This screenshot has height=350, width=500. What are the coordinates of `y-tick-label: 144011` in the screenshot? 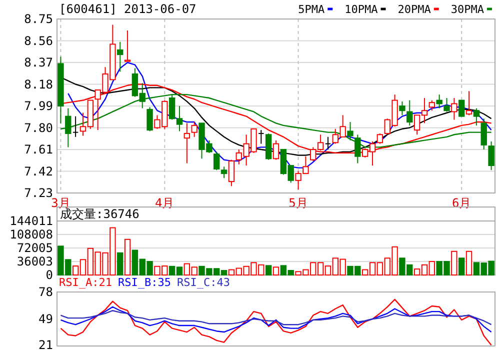 It's located at (31, 221).